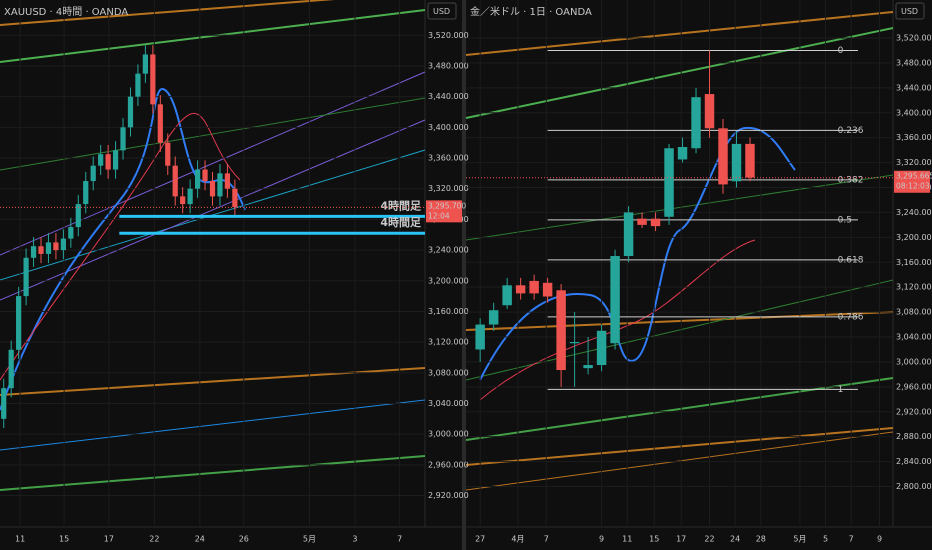 The width and height of the screenshot is (932, 550). I want to click on y-tick-label: 2,800.000, so click(914, 486).